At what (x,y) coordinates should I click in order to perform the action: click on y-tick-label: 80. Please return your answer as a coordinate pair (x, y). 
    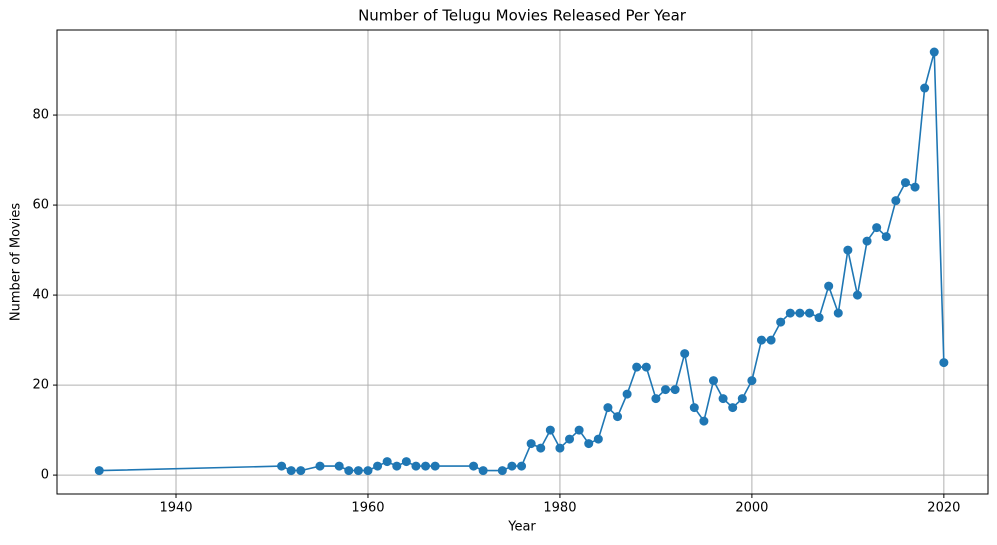
    Looking at the image, I should click on (40, 115).